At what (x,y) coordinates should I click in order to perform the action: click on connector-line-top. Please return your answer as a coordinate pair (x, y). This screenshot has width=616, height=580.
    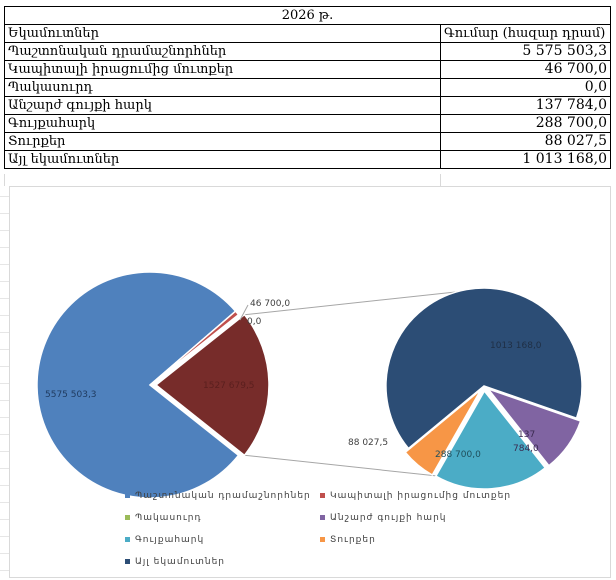
    Looking at the image, I should click on (359, 302).